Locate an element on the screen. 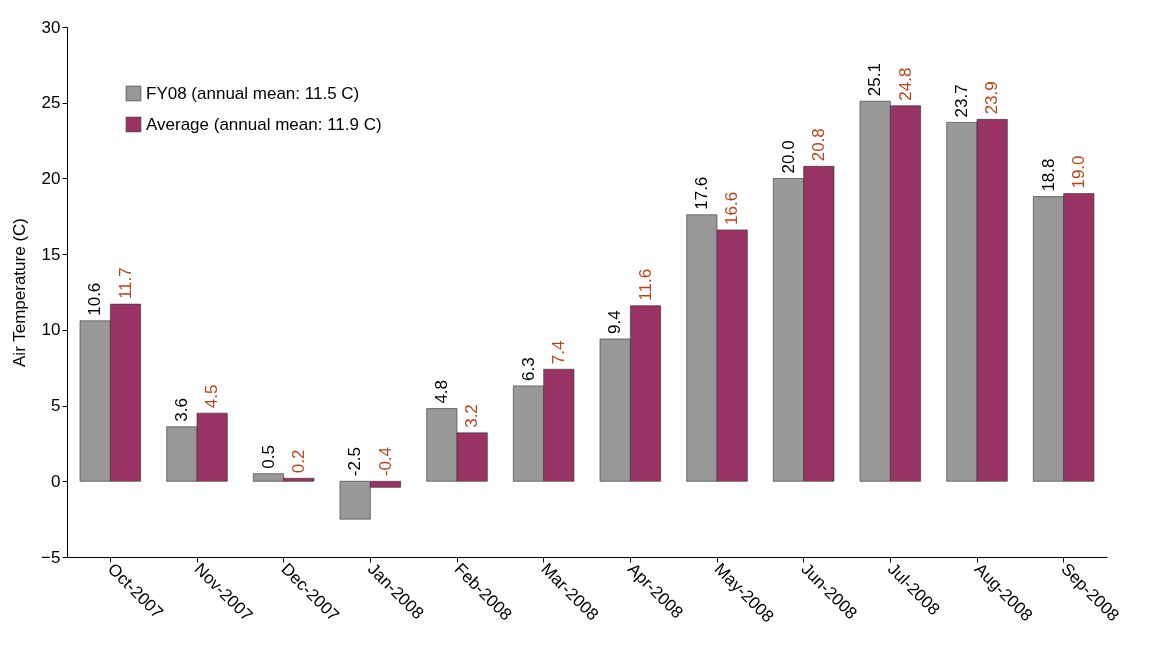 The width and height of the screenshot is (1166, 664). data-label: 7.4 is located at coordinates (558, 352).